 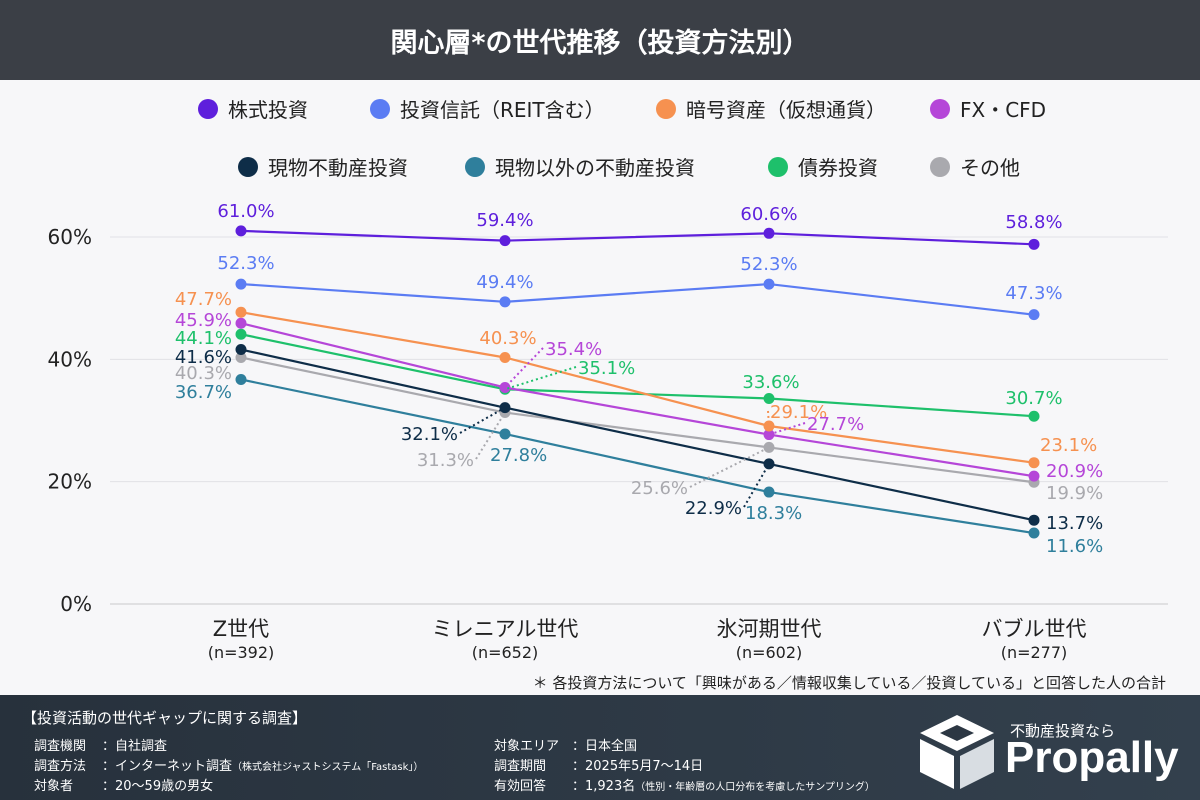 I want to click on survey-value: ：自社調査, so click(x=135, y=746).